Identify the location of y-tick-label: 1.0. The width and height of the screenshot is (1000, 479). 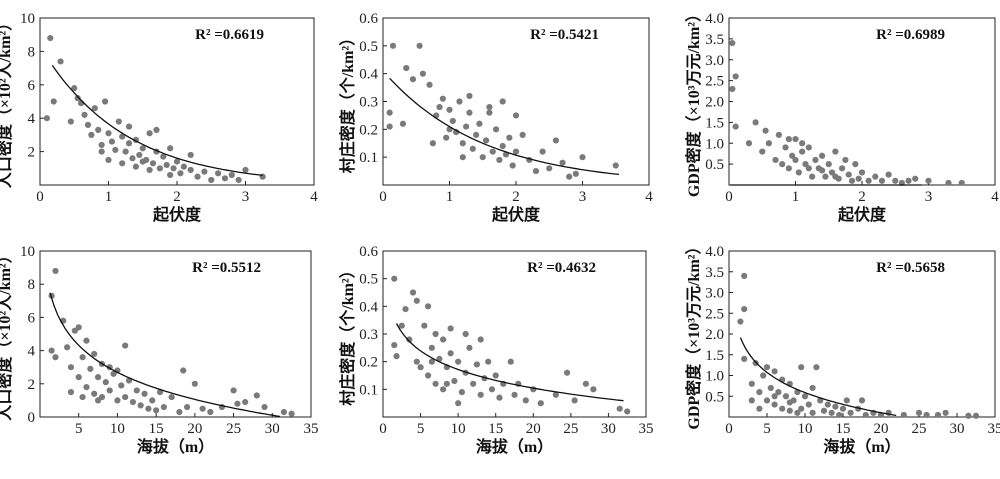
(714, 377).